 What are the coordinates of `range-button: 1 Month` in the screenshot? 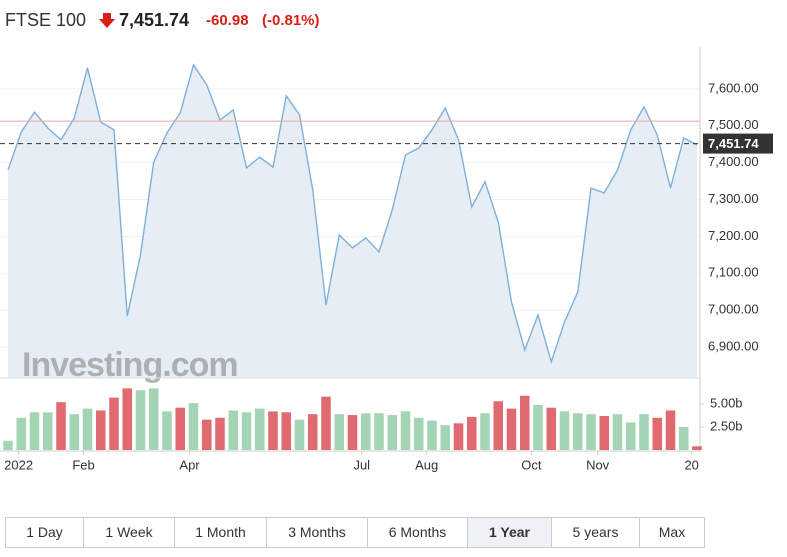 It's located at (221, 532).